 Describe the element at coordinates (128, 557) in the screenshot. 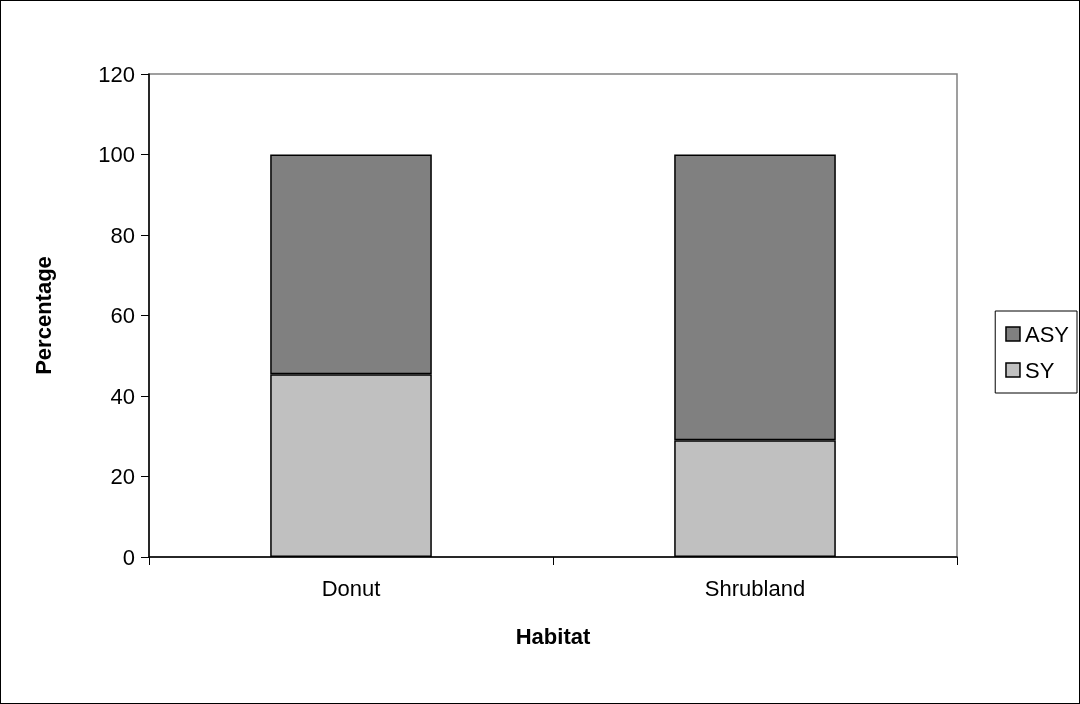

I see `y-tick-label: 0` at that location.